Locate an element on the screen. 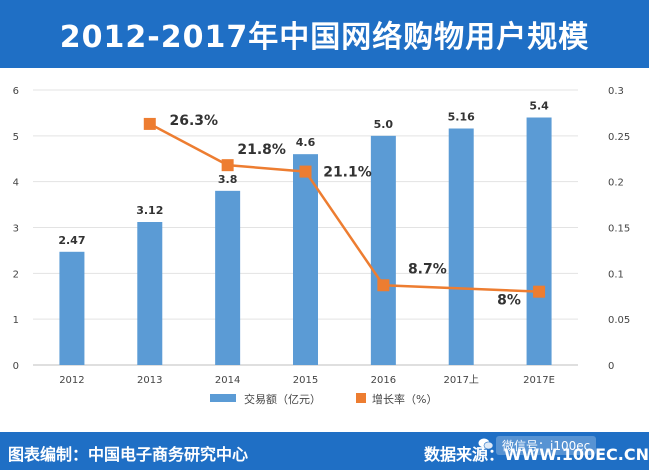 Image resolution: width=649 pixels, height=470 pixels. wechat-icon is located at coordinates (486, 444).